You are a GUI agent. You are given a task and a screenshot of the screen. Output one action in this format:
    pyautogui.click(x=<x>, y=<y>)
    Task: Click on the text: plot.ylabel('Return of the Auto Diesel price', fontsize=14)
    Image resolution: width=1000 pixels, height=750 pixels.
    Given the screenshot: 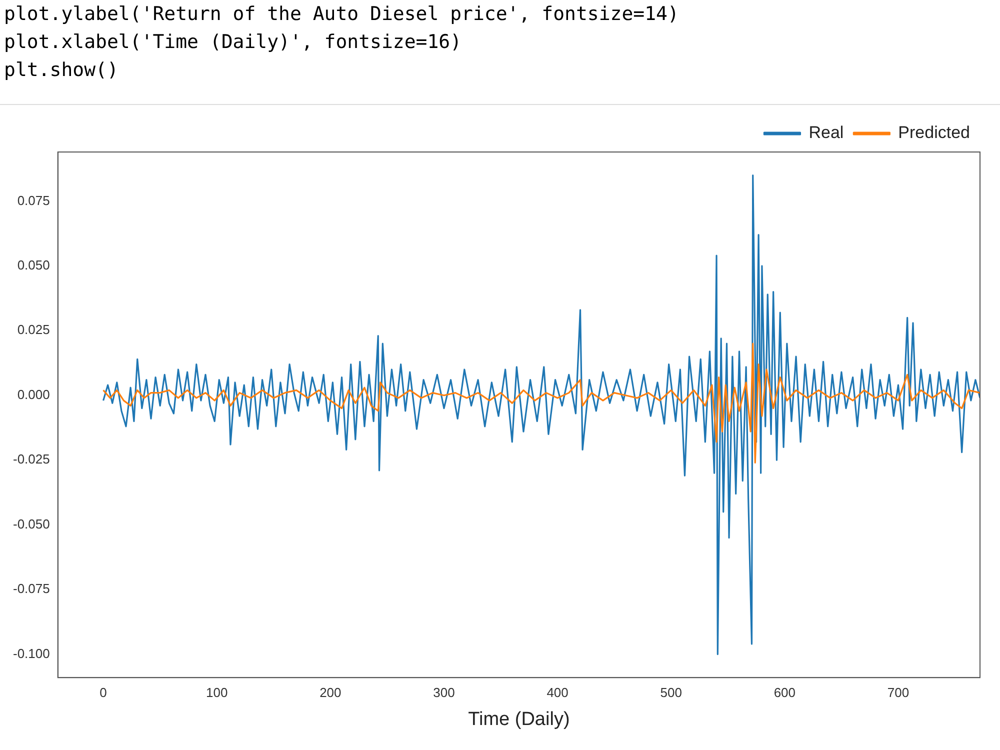 What is the action you would take?
    pyautogui.click(x=342, y=14)
    